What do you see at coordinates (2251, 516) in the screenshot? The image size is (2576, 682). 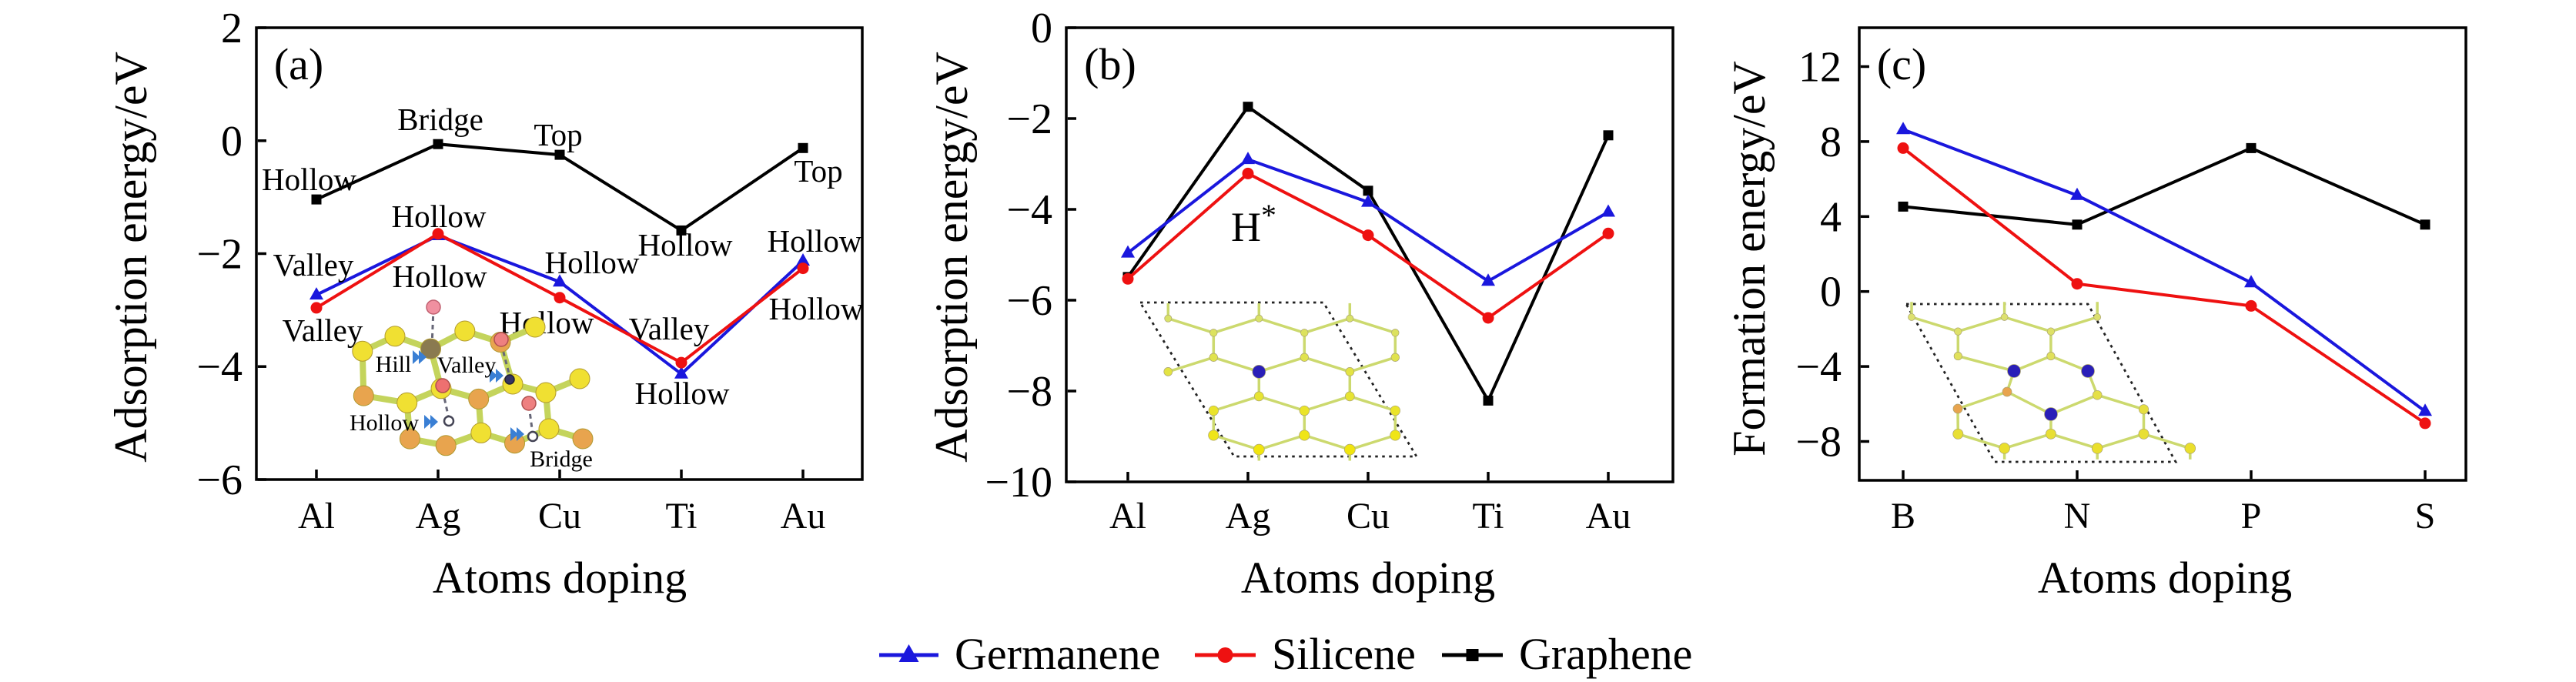 I see `svg-text: P` at bounding box center [2251, 516].